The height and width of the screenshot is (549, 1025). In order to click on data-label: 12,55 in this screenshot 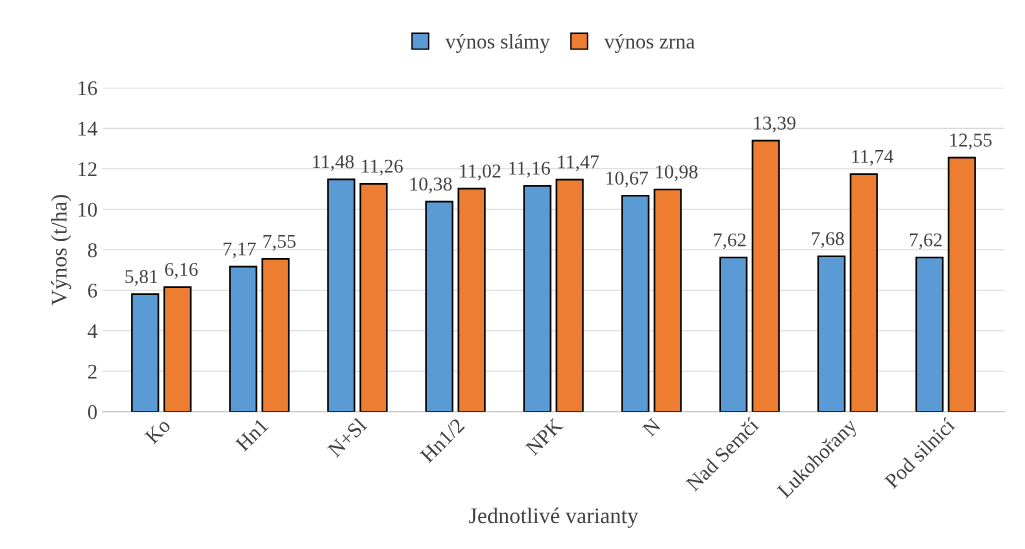, I will do `click(971, 141)`.